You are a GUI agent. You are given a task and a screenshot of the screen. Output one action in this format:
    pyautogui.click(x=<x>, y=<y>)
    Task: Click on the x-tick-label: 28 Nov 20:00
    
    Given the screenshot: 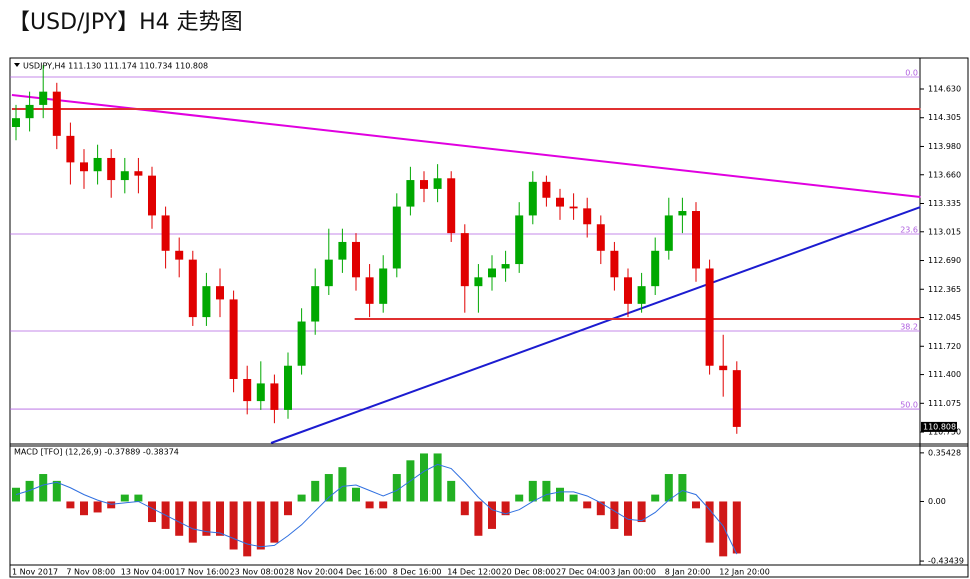 What is the action you would take?
    pyautogui.click(x=311, y=572)
    